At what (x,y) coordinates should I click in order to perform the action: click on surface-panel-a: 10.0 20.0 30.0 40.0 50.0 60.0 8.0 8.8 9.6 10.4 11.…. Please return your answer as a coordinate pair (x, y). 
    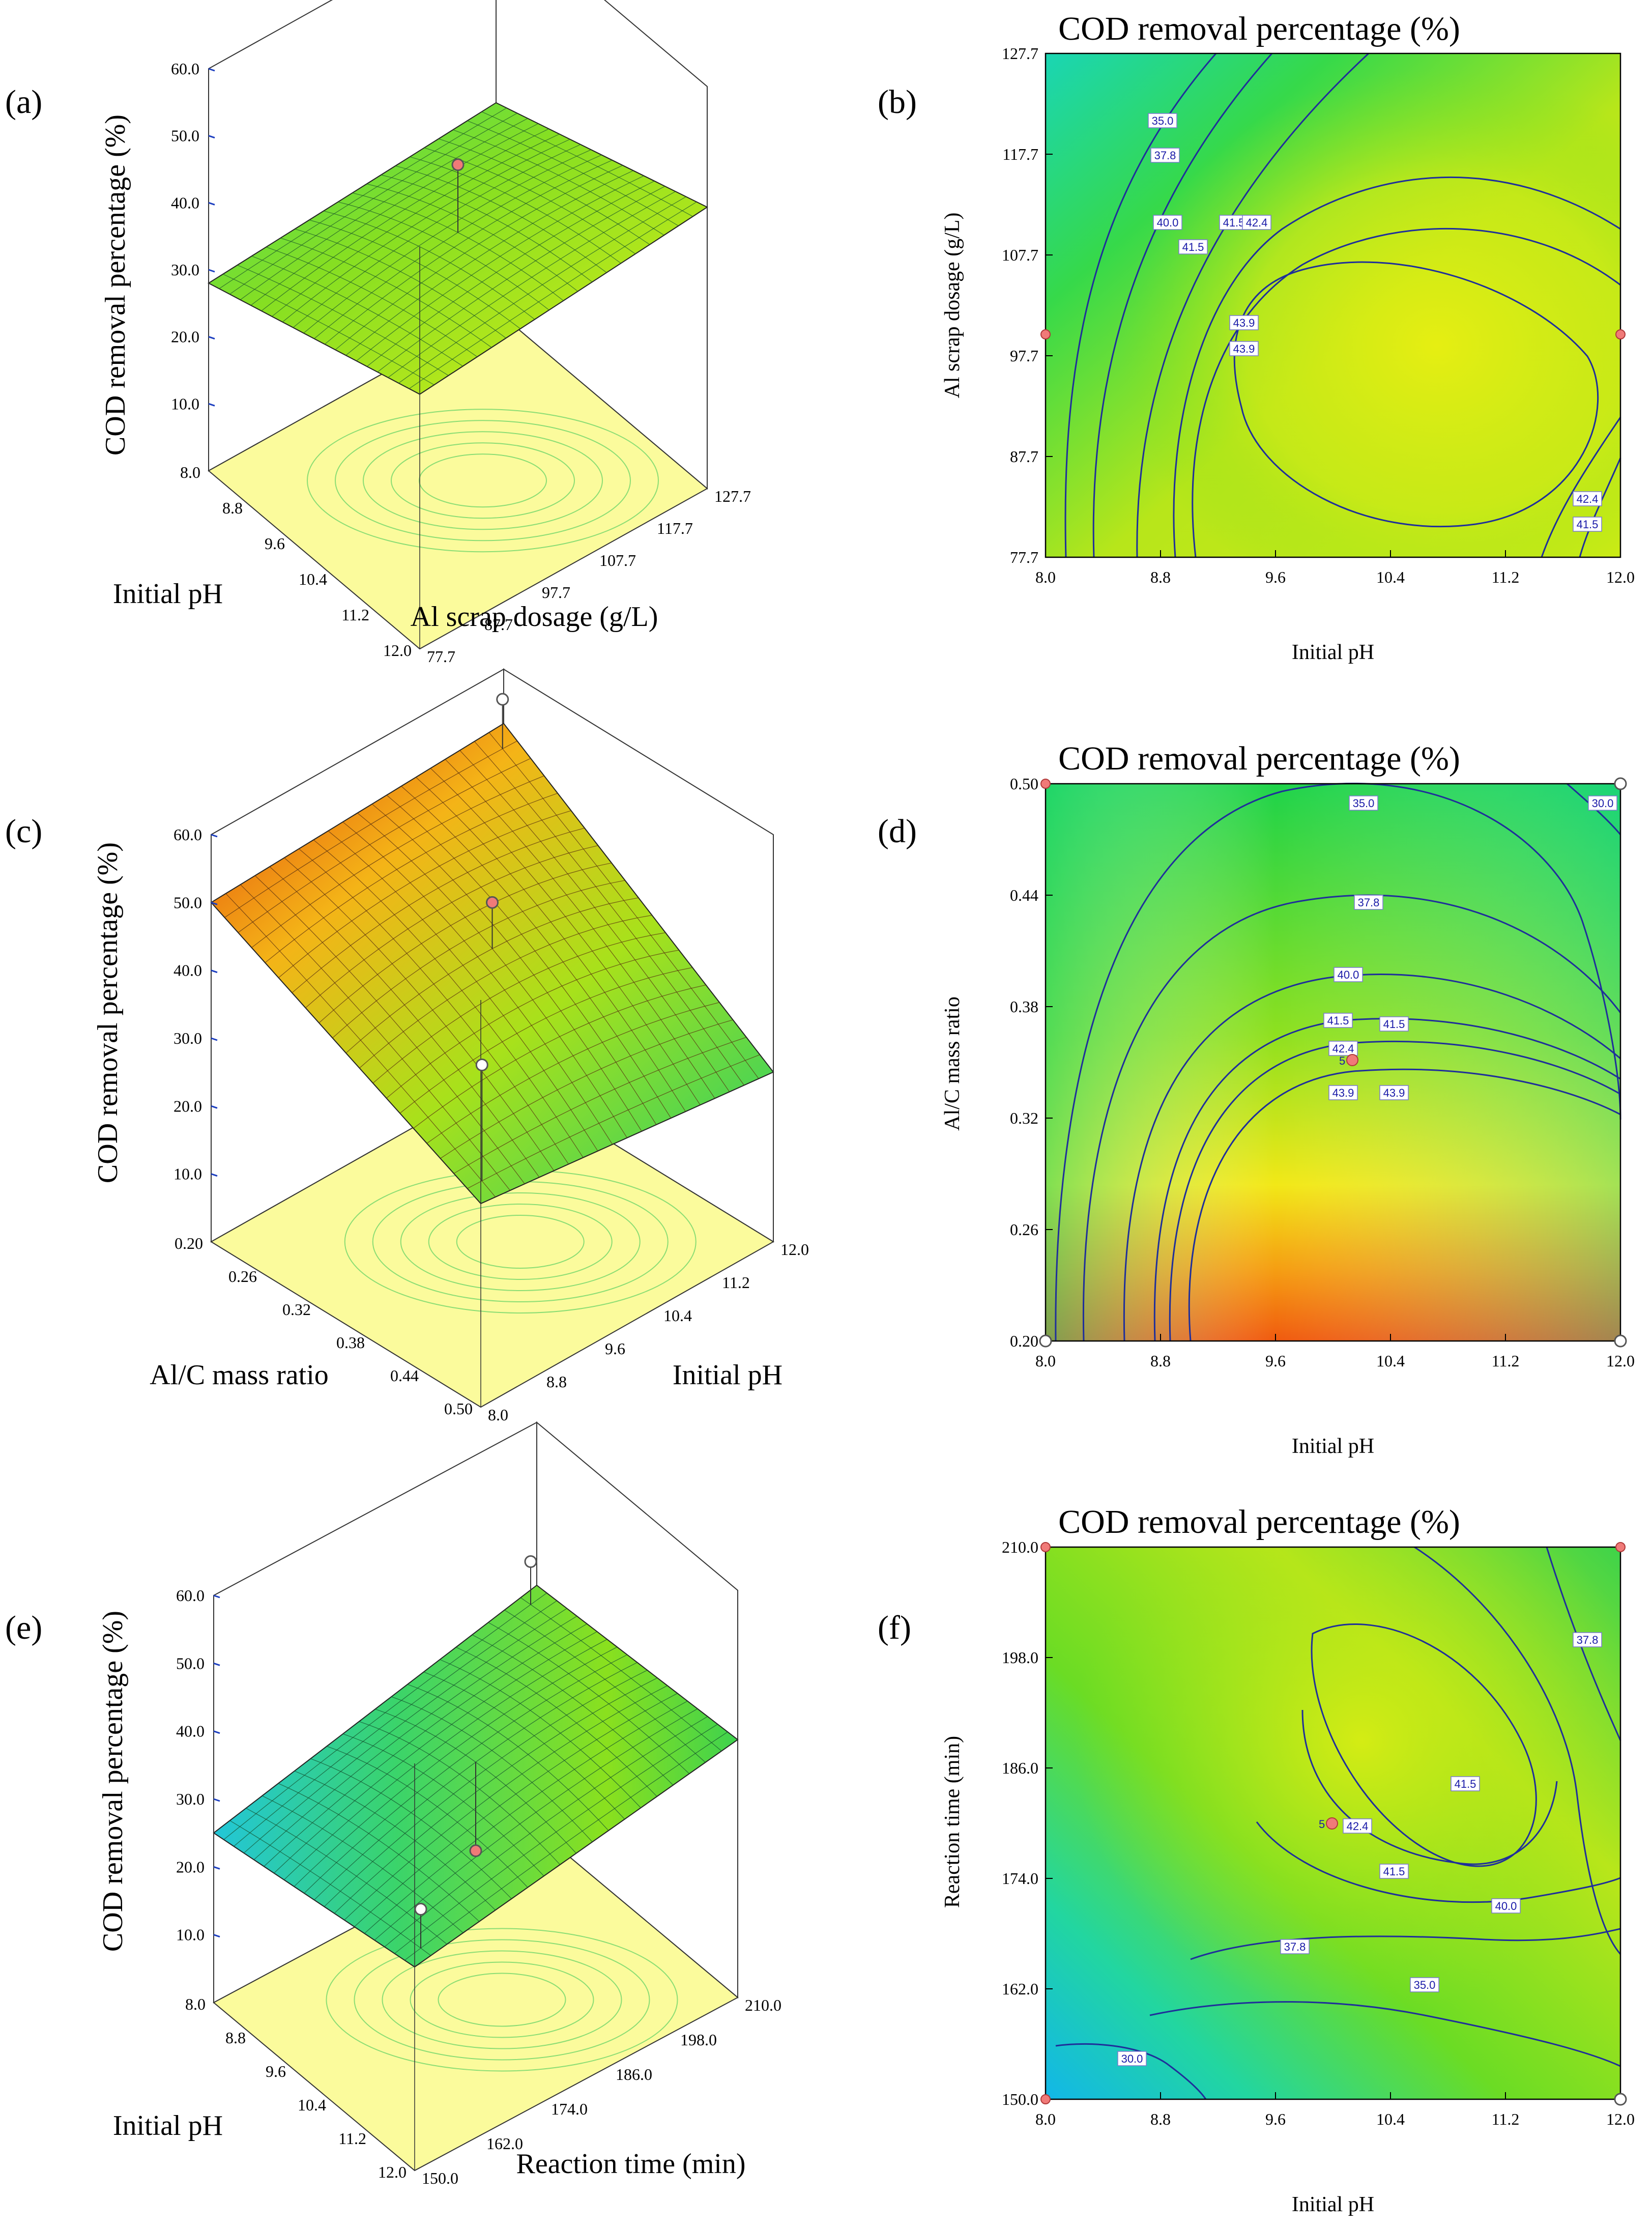
    Looking at the image, I should click on (425, 333).